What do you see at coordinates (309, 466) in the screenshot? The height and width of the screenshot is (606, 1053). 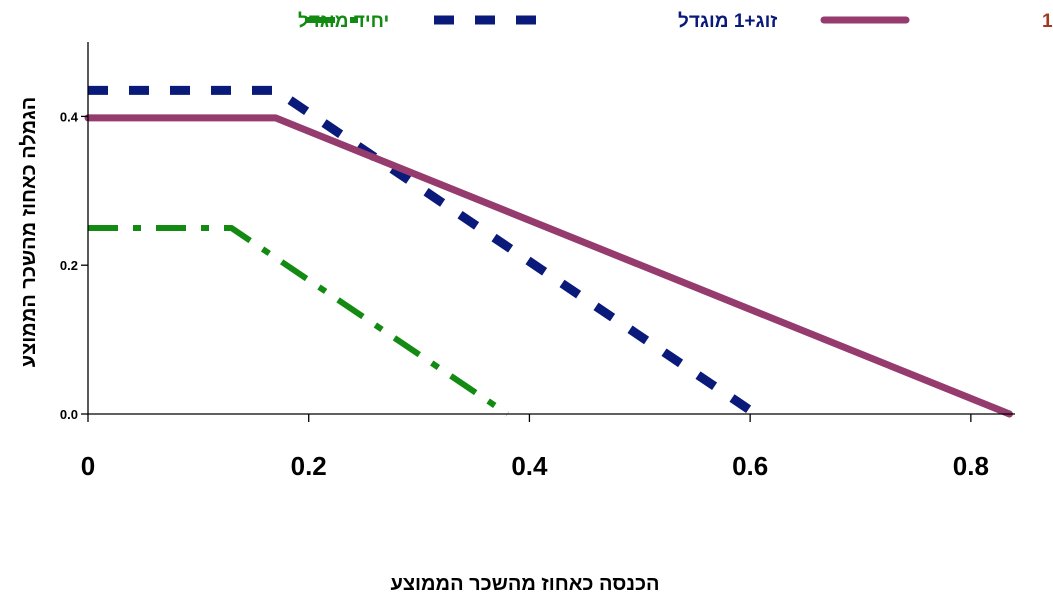 I see `x-tick-label: 0.2` at bounding box center [309, 466].